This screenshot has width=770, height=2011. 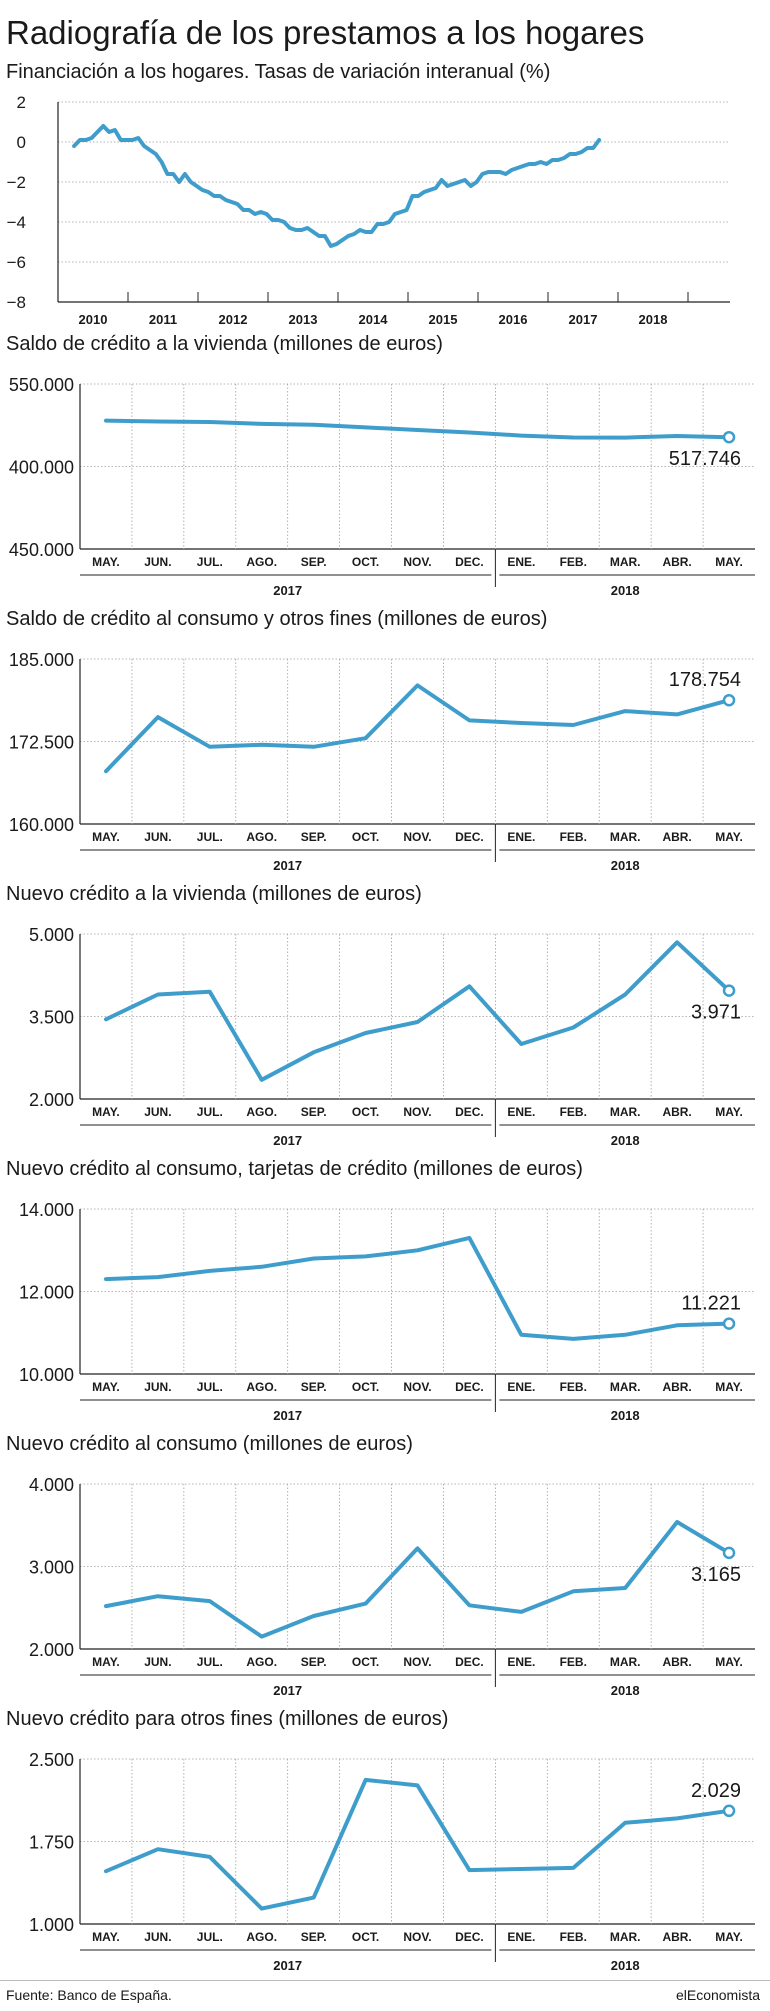 I want to click on y-tick-label: 1.750, so click(x=51, y=1843).